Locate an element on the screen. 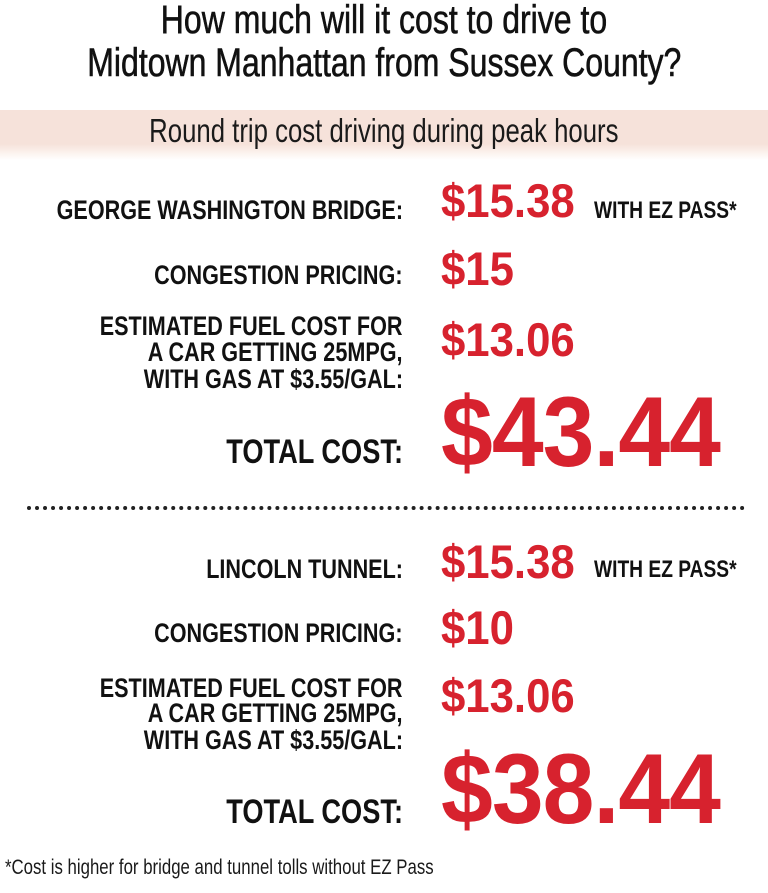 This screenshot has width=768, height=893. total-value: $38.44 is located at coordinates (581, 788).